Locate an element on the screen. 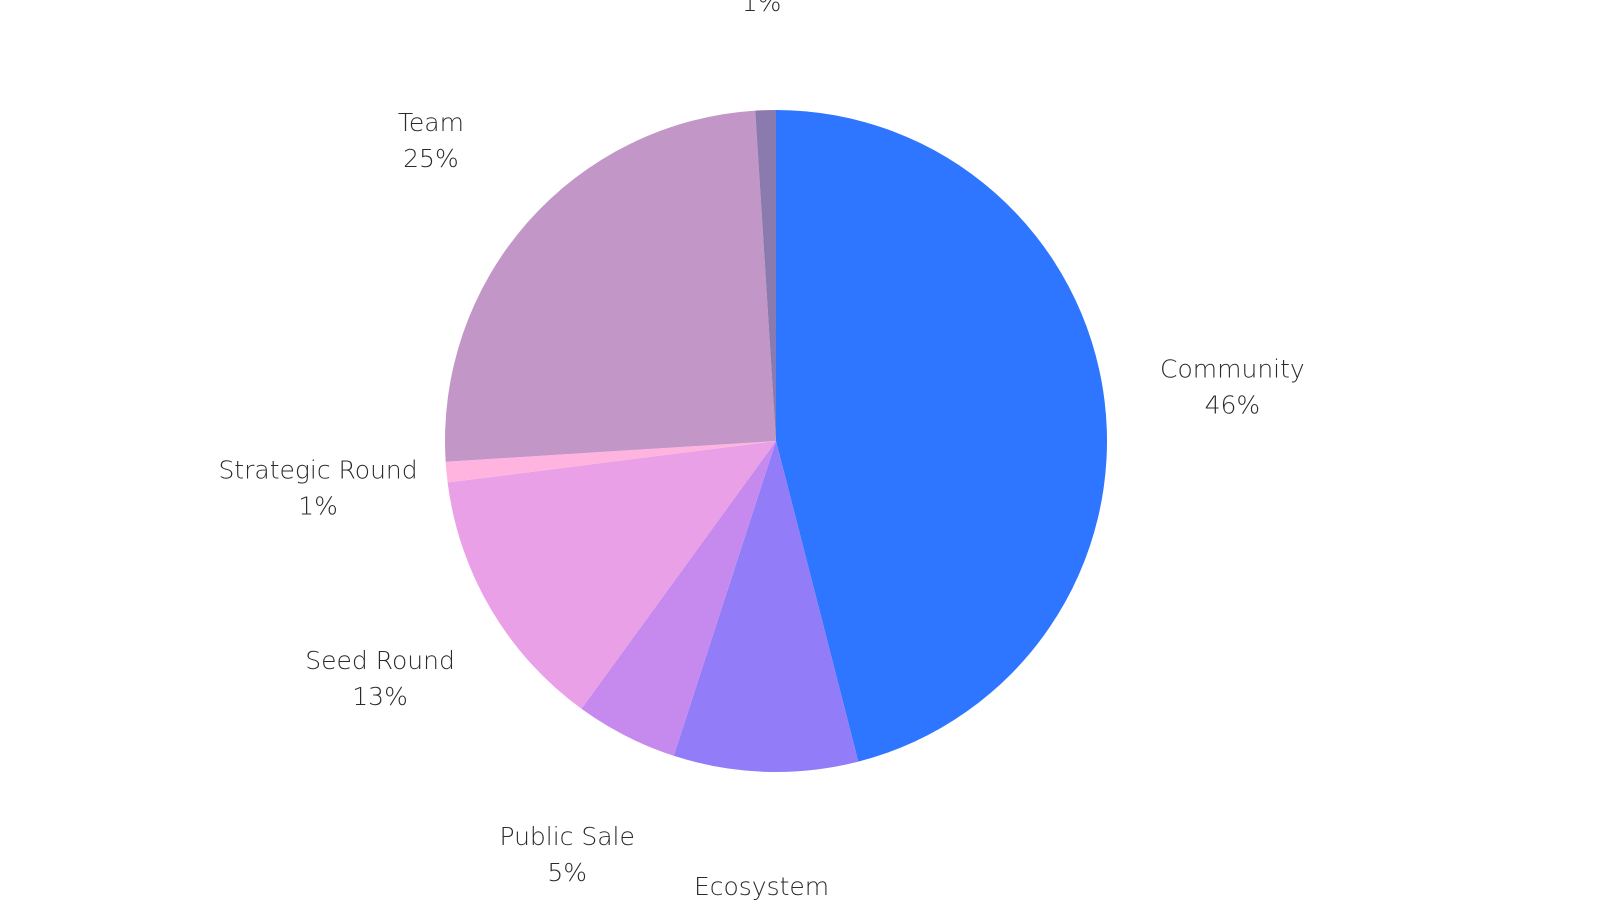  pie-slice-ecosystem is located at coordinates (766, 606).